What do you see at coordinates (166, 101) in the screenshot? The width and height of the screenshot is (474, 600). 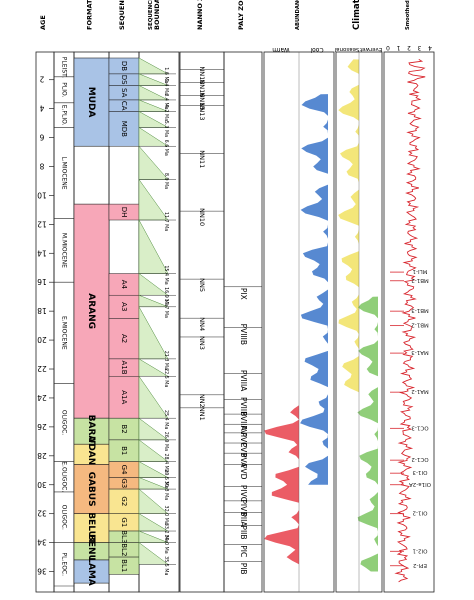 I see `boundary-age-label: 3.4 Ma` at bounding box center [166, 101].